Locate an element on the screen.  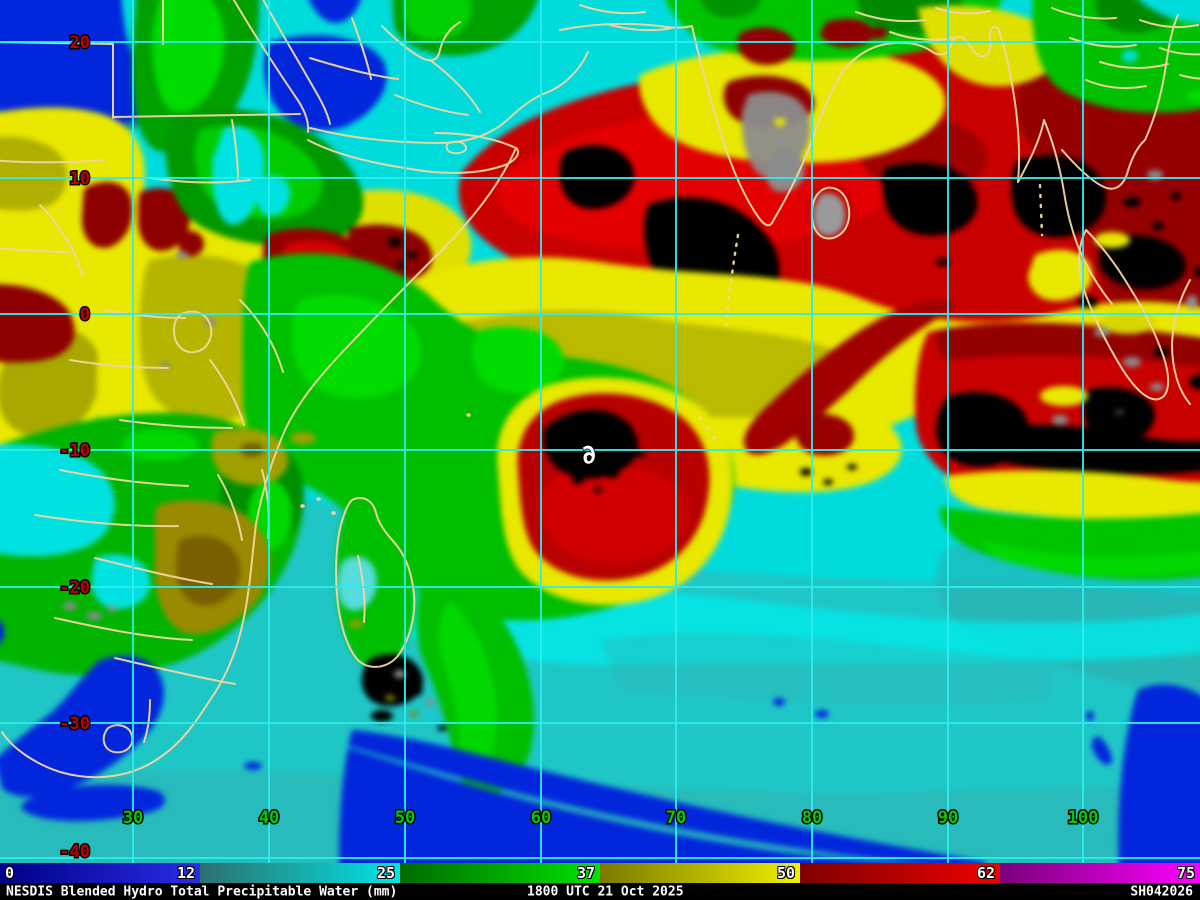
borders-horn is located at coordinates (437, 87).